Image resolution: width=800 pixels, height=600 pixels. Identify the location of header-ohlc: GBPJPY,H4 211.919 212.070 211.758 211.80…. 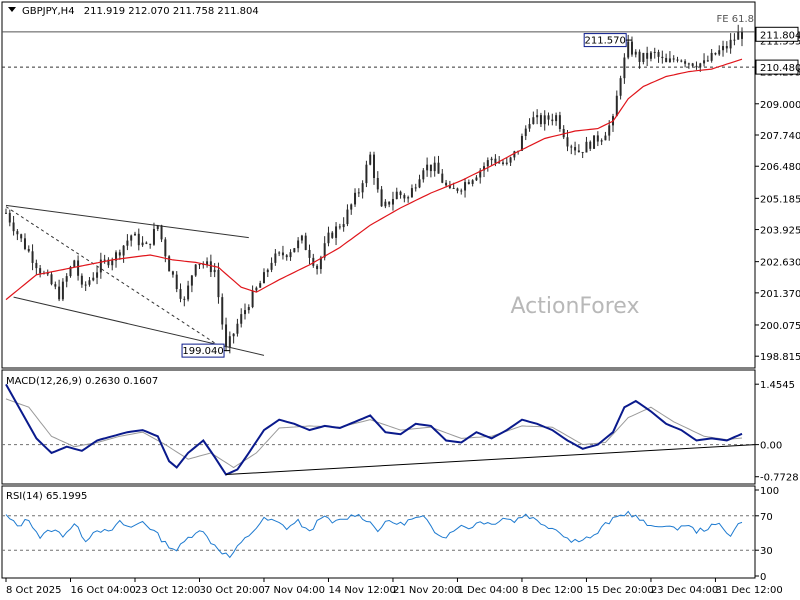
(140, 11).